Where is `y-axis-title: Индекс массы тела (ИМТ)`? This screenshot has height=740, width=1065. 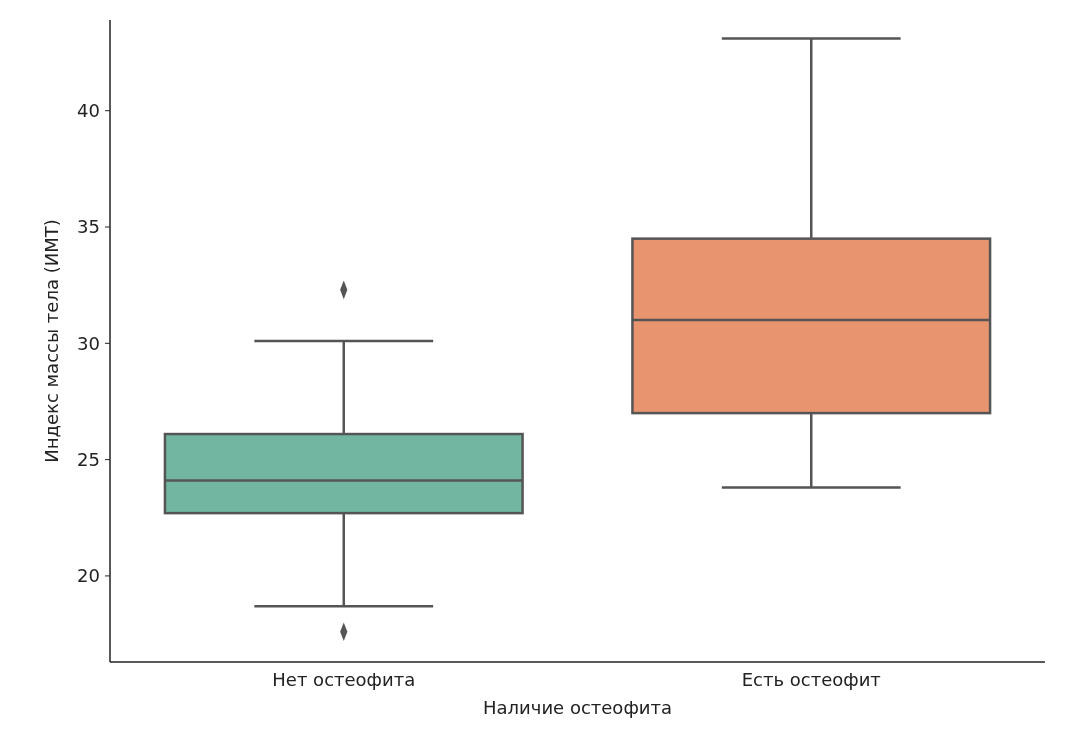 y-axis-title: Индекс массы тела (ИМТ) is located at coordinates (51, 341).